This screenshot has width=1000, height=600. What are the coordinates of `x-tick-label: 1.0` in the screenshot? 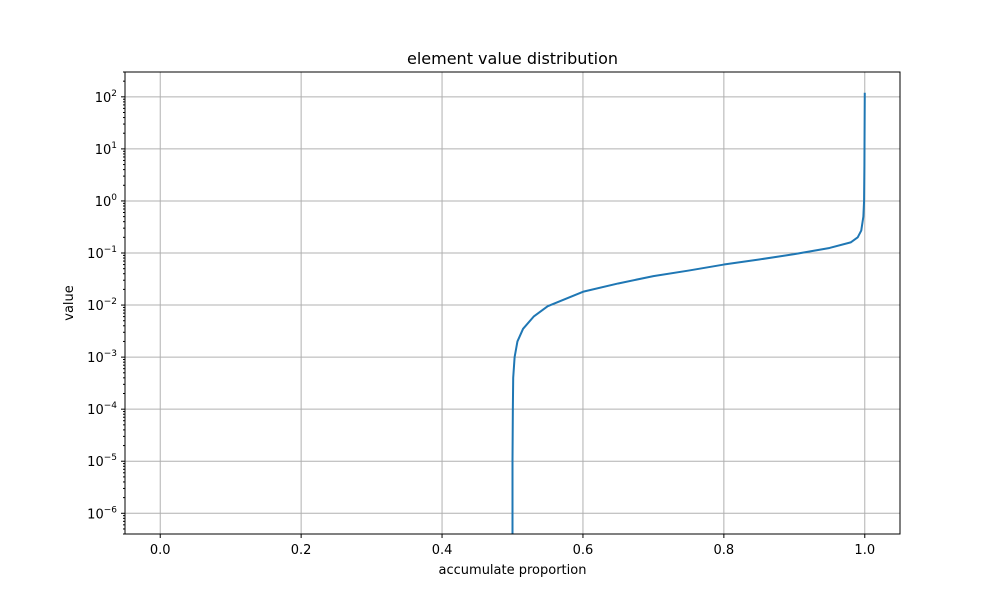 It's located at (864, 550).